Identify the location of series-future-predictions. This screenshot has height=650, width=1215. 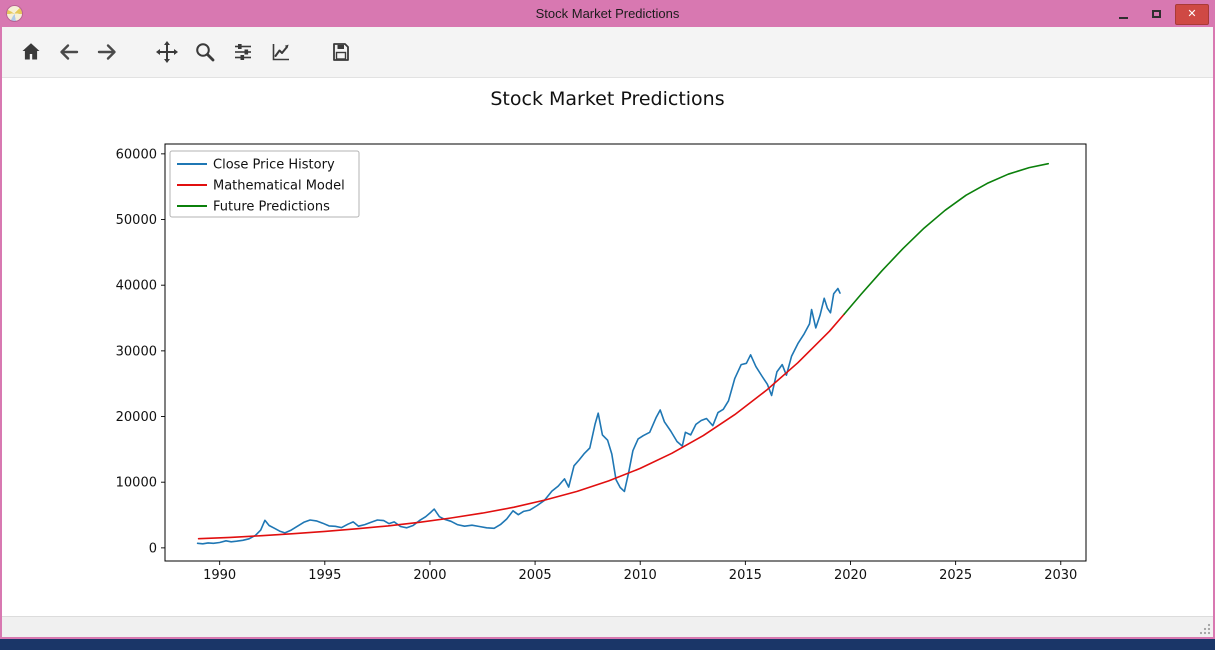
(946, 238).